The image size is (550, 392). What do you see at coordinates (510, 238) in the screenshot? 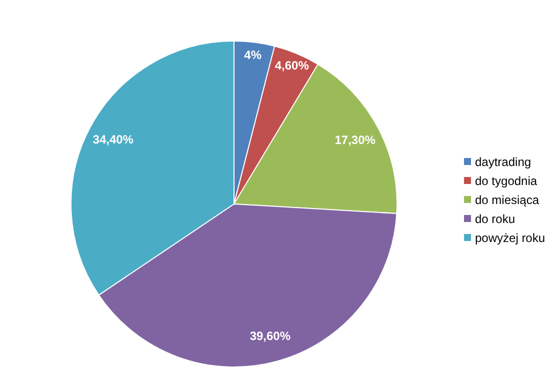
I see `legend-label: powyżej roku` at bounding box center [510, 238].